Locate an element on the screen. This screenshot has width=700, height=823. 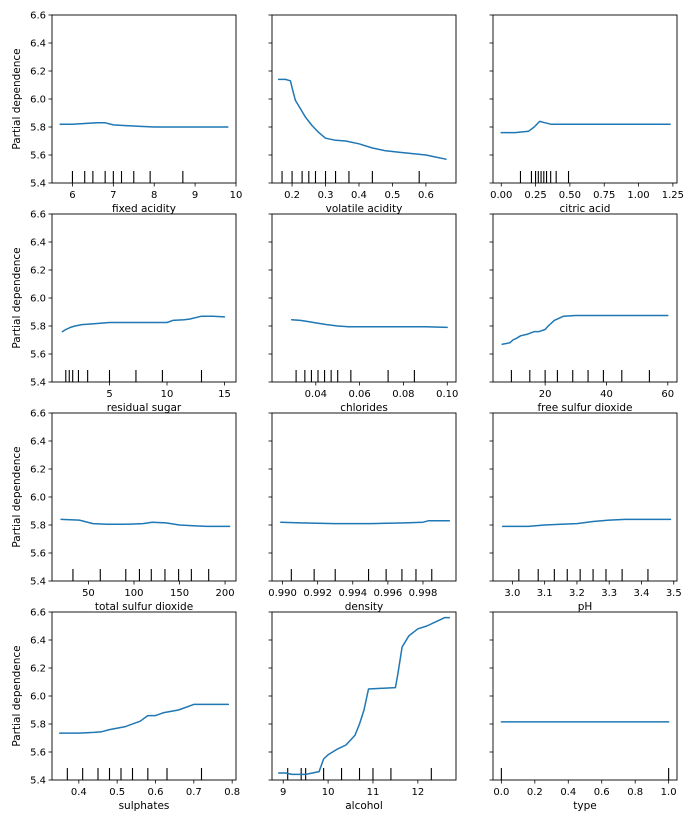
x-tick-label: 0.08 is located at coordinates (403, 394).